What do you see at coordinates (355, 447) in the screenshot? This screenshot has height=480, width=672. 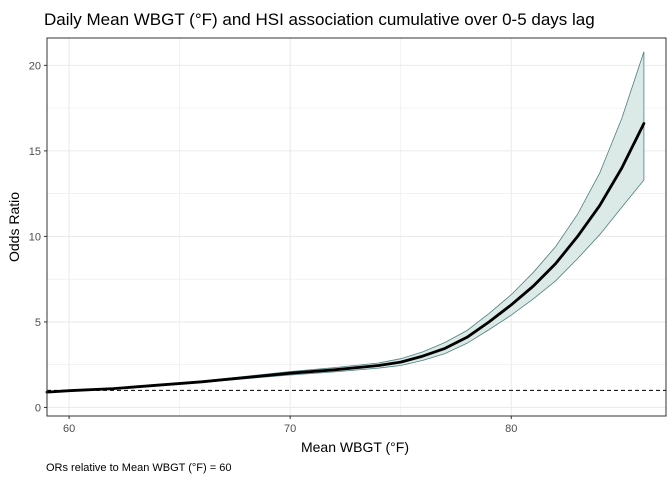 I see `x-axis-title: Mean WBGT (°F)` at bounding box center [355, 447].